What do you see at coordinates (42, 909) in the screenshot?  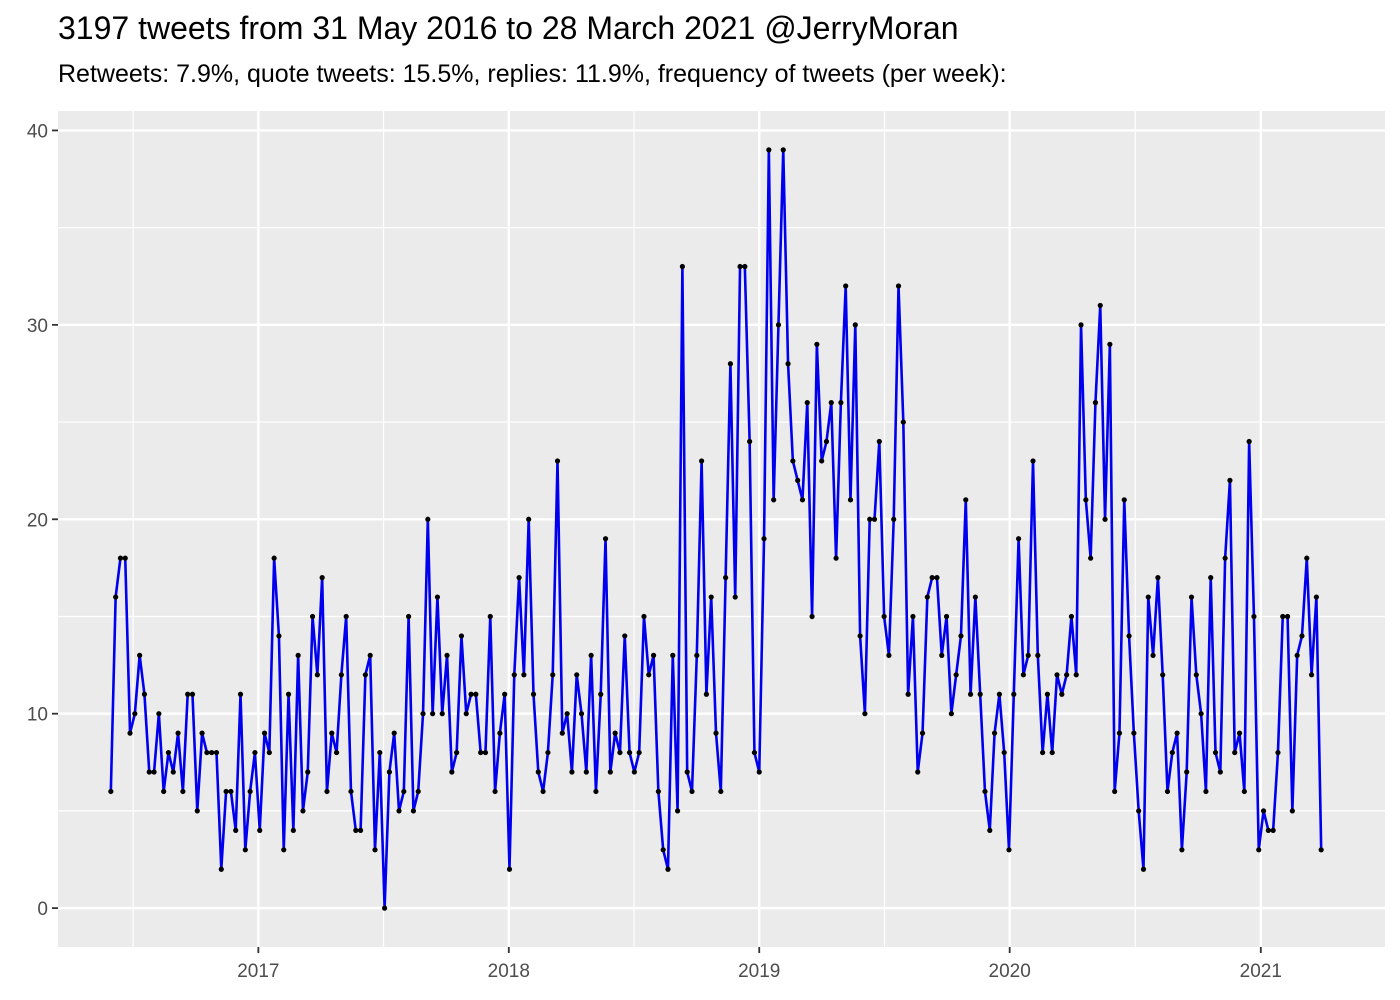 I see `y-tick-label: 0` at bounding box center [42, 909].